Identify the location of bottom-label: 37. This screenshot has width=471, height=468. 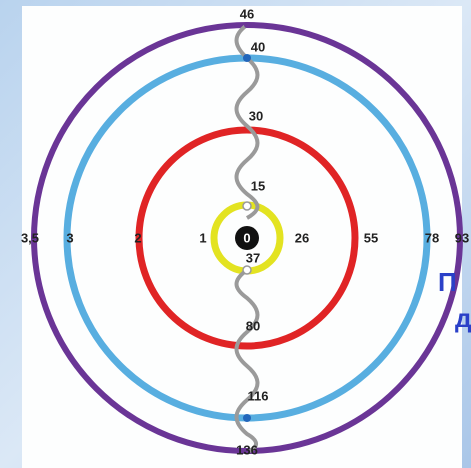
(253, 257).